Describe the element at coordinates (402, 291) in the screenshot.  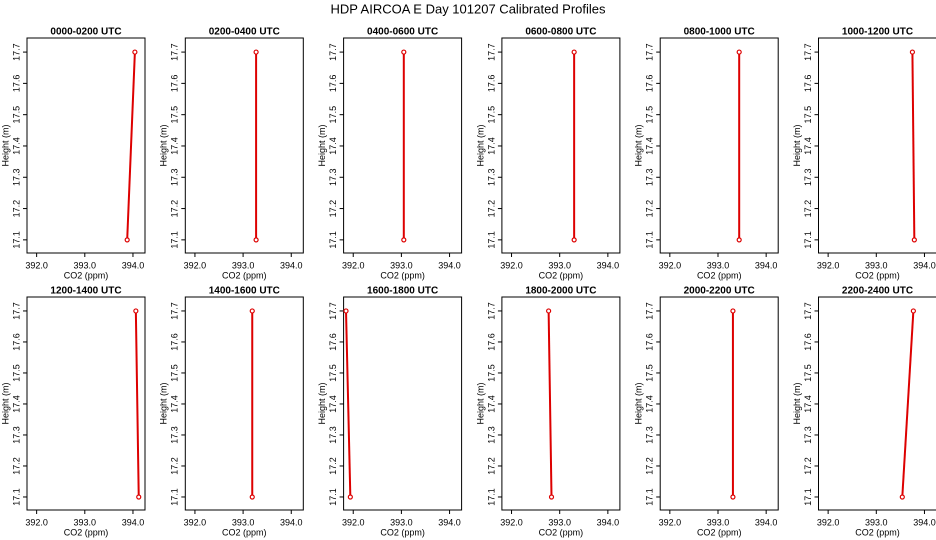
I see `panel-title: 1600-1800 UTC` at that location.